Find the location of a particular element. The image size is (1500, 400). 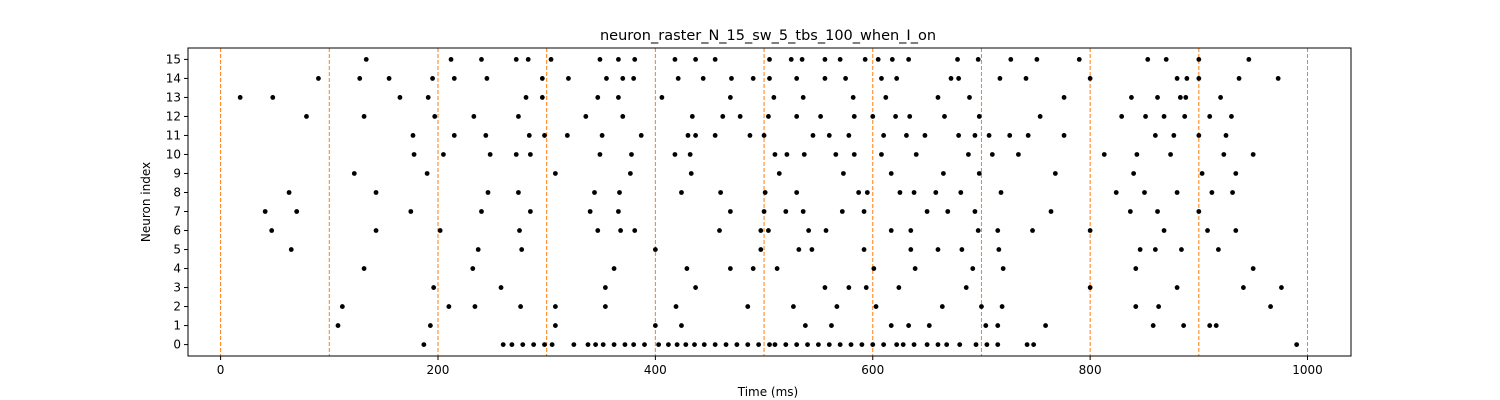

y-tick-label: 13 is located at coordinates (173, 97).